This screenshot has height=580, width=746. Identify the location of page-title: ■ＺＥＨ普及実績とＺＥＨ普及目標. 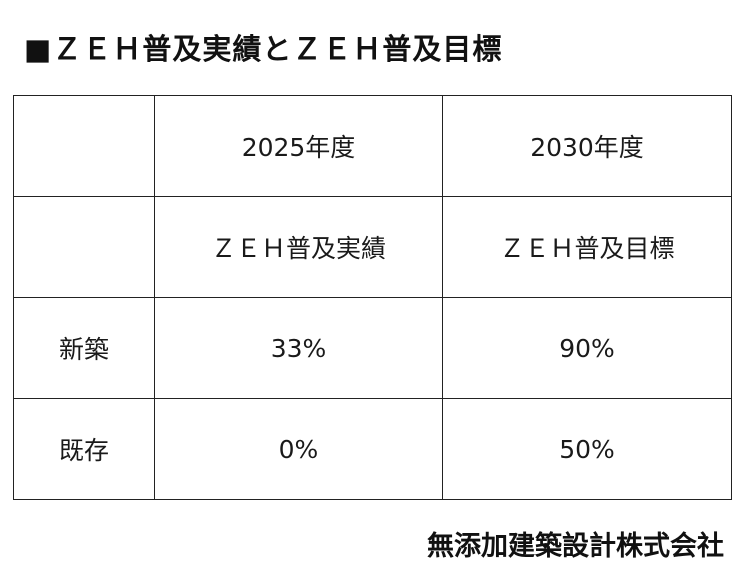
(263, 49).